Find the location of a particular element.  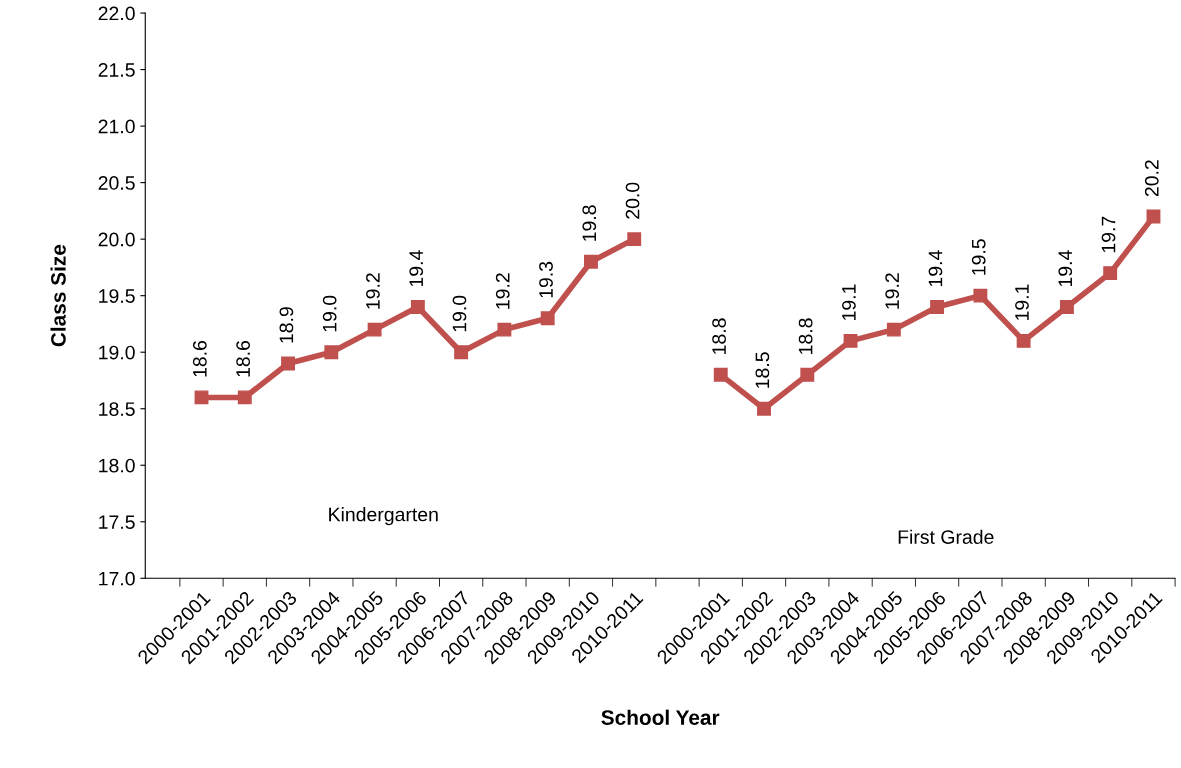

y-tick-label: 19.0 is located at coordinates (117, 352).